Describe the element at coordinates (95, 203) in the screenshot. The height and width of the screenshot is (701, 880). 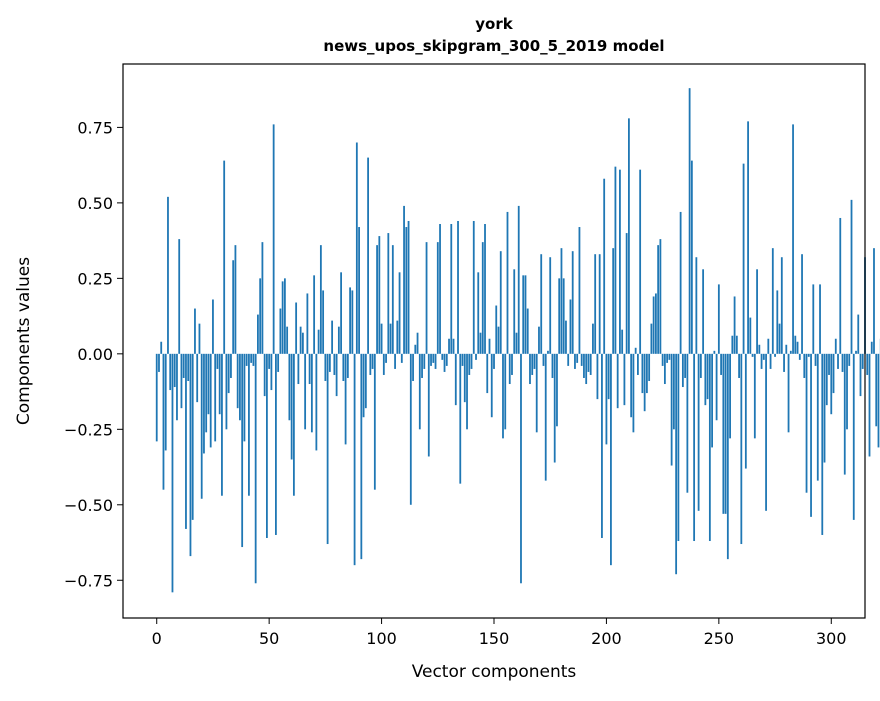
I see `y-tick-label: 0.50` at that location.